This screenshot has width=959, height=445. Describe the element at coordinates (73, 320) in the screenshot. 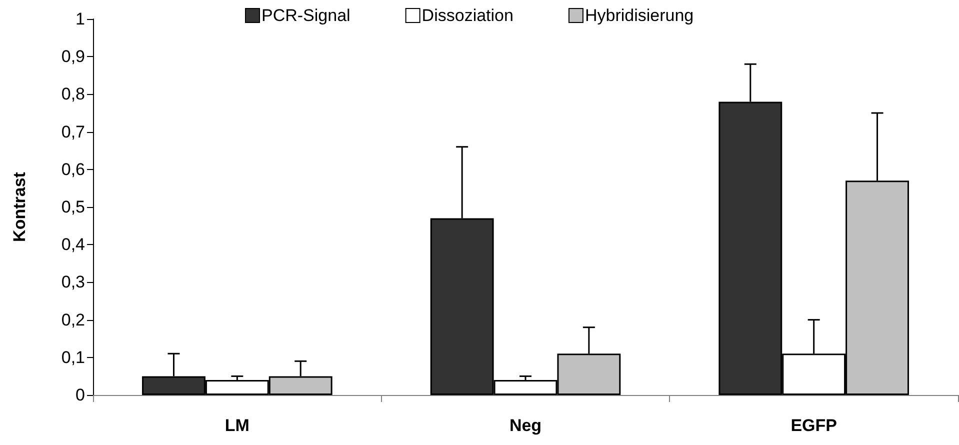

I see `y-tick-label: 0,2` at that location.